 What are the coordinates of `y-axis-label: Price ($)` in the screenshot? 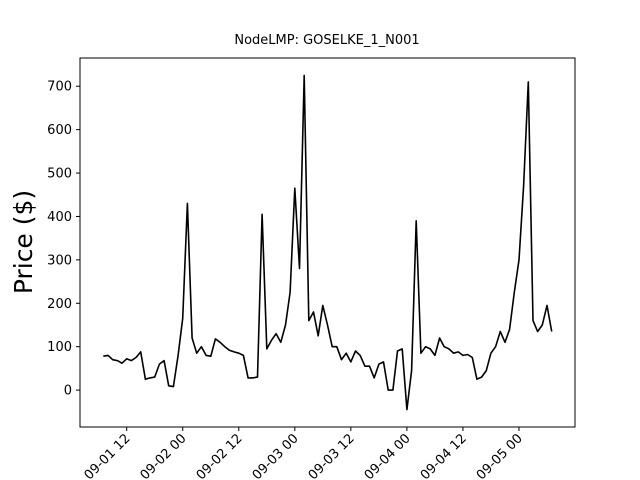 It's located at (23, 242).